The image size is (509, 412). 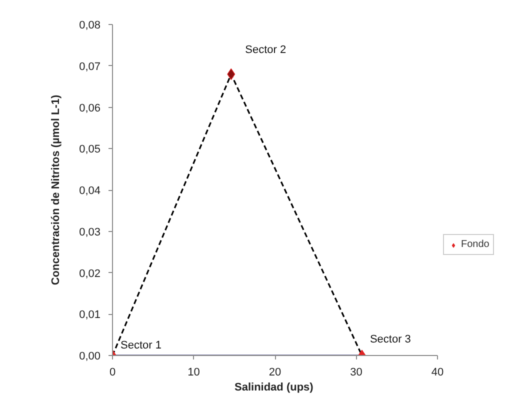 I want to click on y-tick-label: 0,01, so click(x=90, y=315).